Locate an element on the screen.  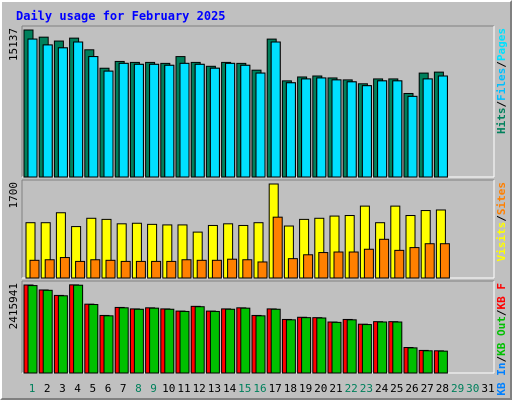
day-label-2: 2 is located at coordinates (47, 388).